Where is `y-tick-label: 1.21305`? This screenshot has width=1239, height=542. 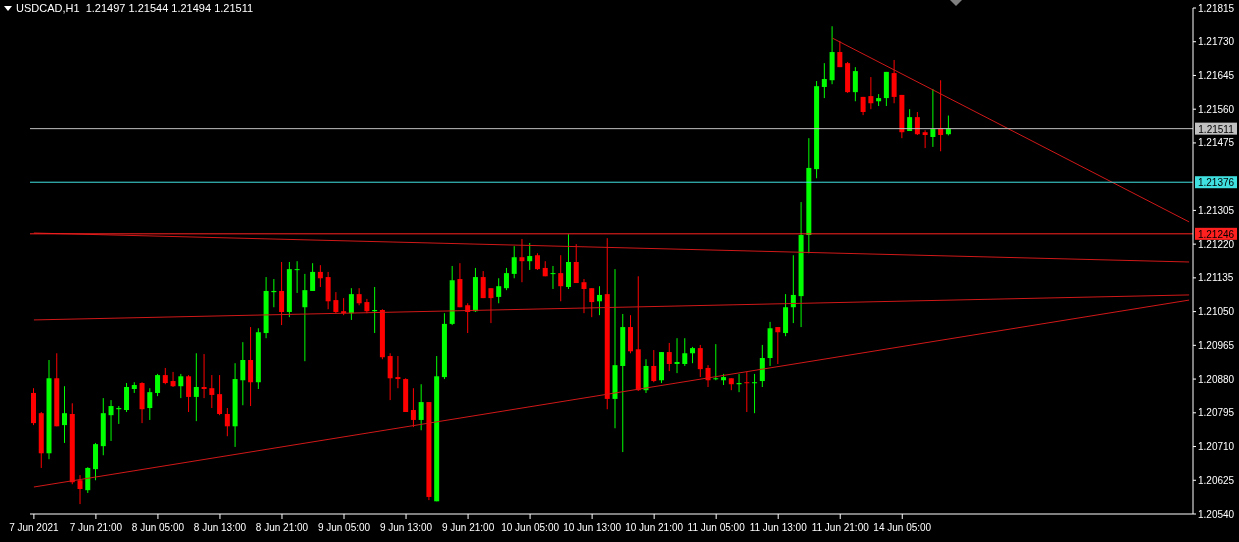
y-tick-label: 1.21305 is located at coordinates (1216, 210).